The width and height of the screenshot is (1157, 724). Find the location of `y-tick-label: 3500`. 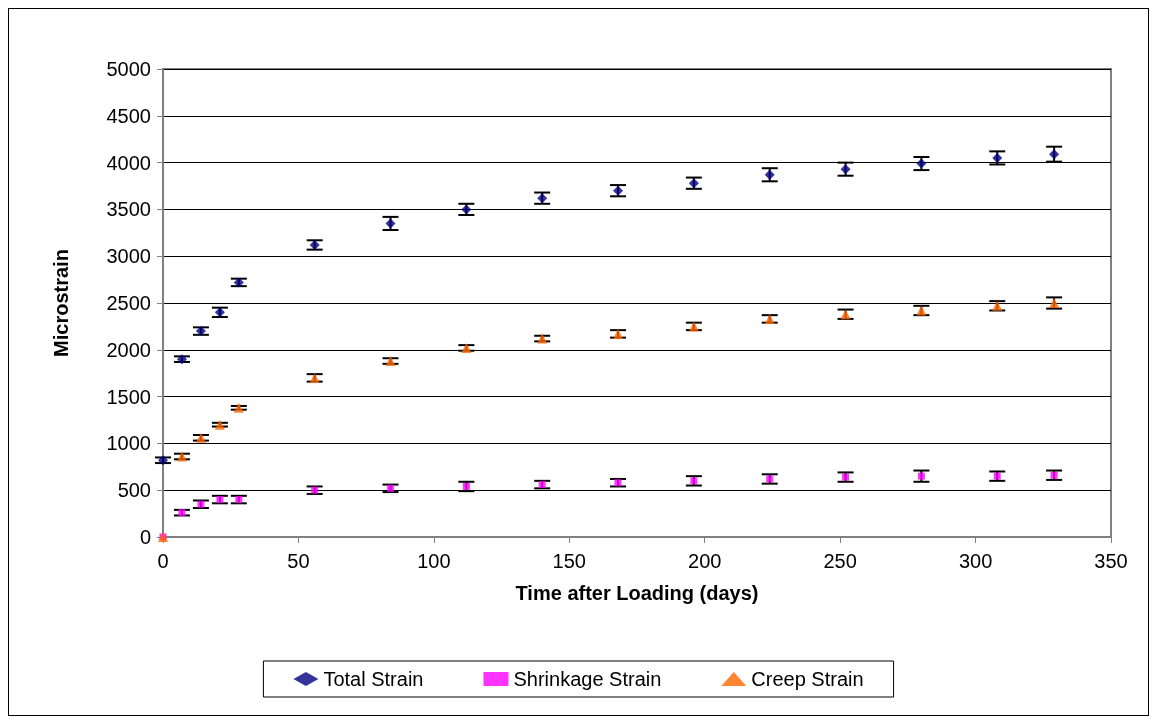

y-tick-label: 3500 is located at coordinates (128, 209).